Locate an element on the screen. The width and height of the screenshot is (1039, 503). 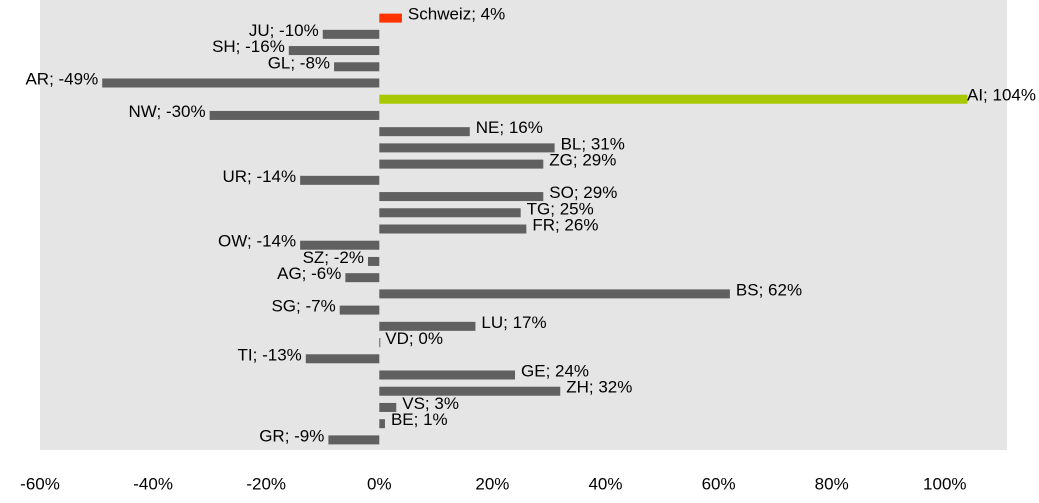
data-label: VS; 3% is located at coordinates (430, 403).